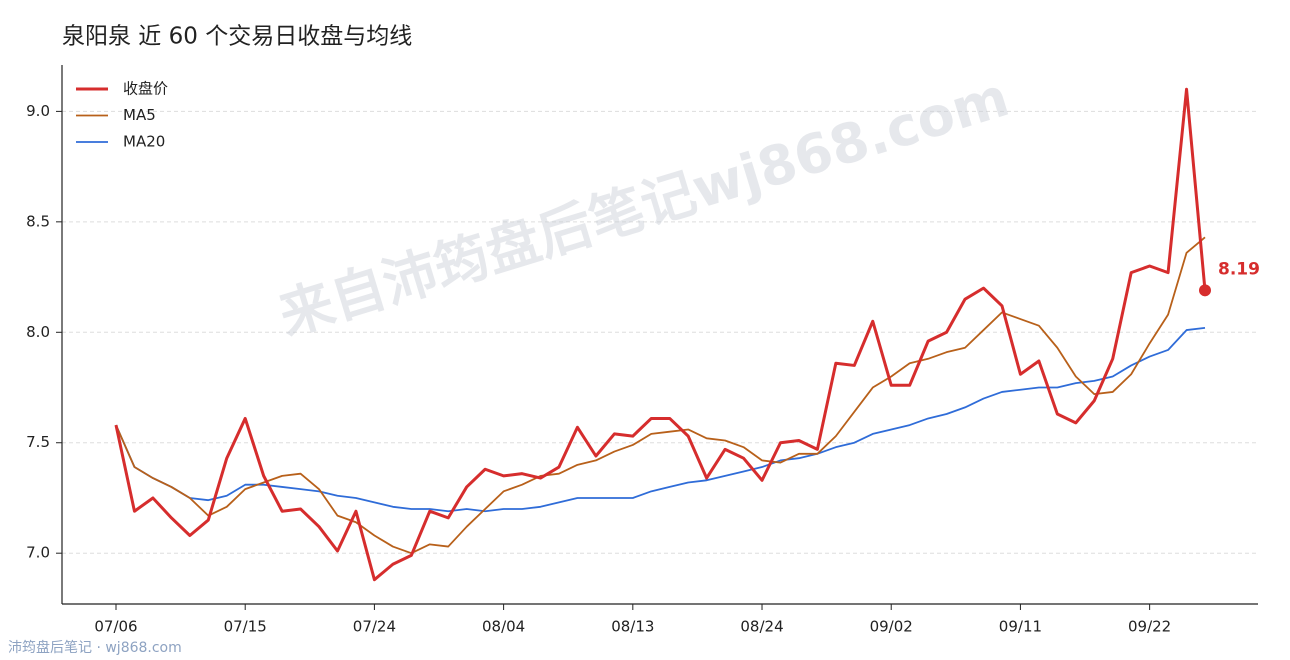 Image resolution: width=1290 pixels, height=660 pixels. I want to click on legend-label: MA20, so click(144, 142).